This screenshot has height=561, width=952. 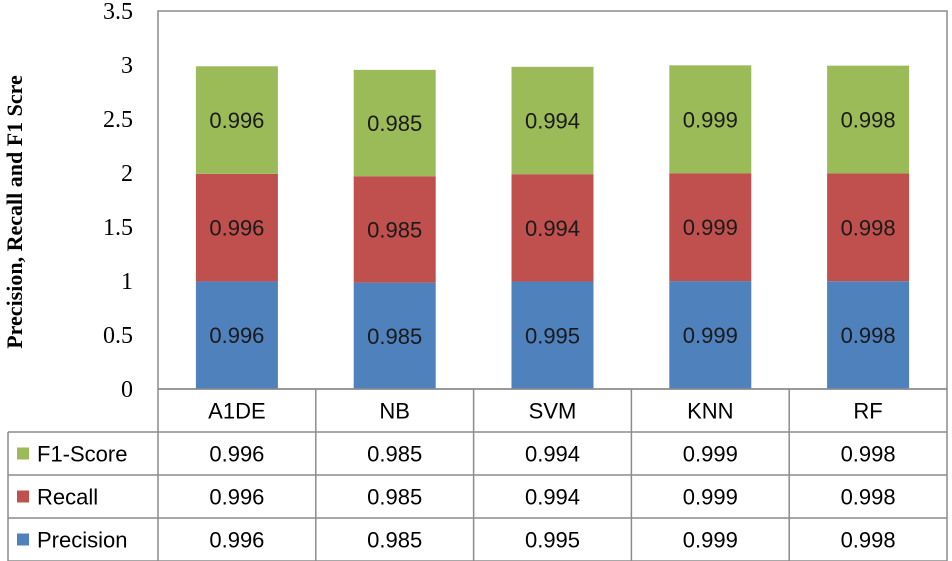 What do you see at coordinates (127, 282) in the screenshot?
I see `y-tick-label: 1` at bounding box center [127, 282].